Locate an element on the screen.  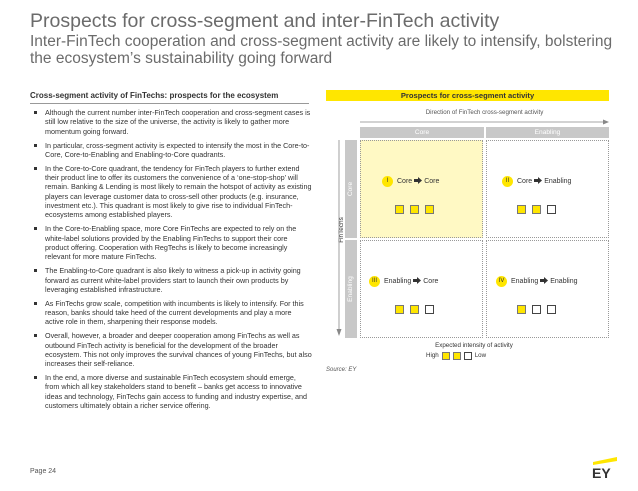
ey-logo: EY is located at coordinates (604, 468).